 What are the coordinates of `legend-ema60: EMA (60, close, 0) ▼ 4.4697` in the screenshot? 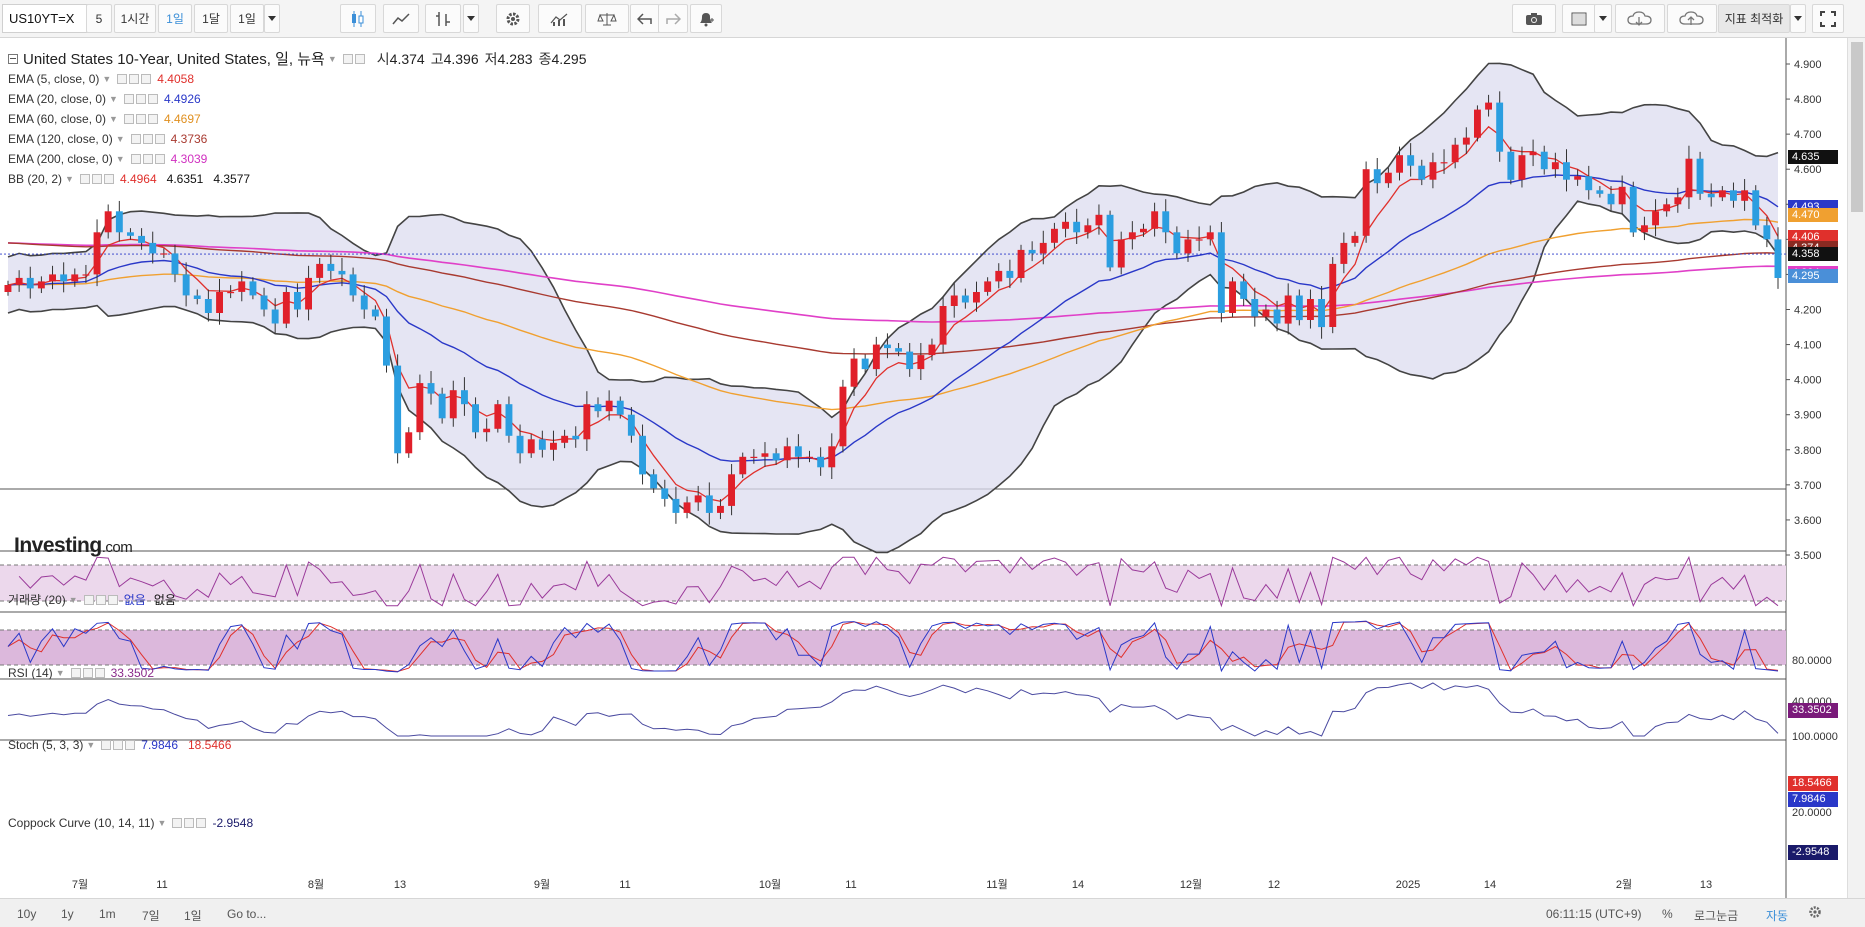 It's located at (104, 119).